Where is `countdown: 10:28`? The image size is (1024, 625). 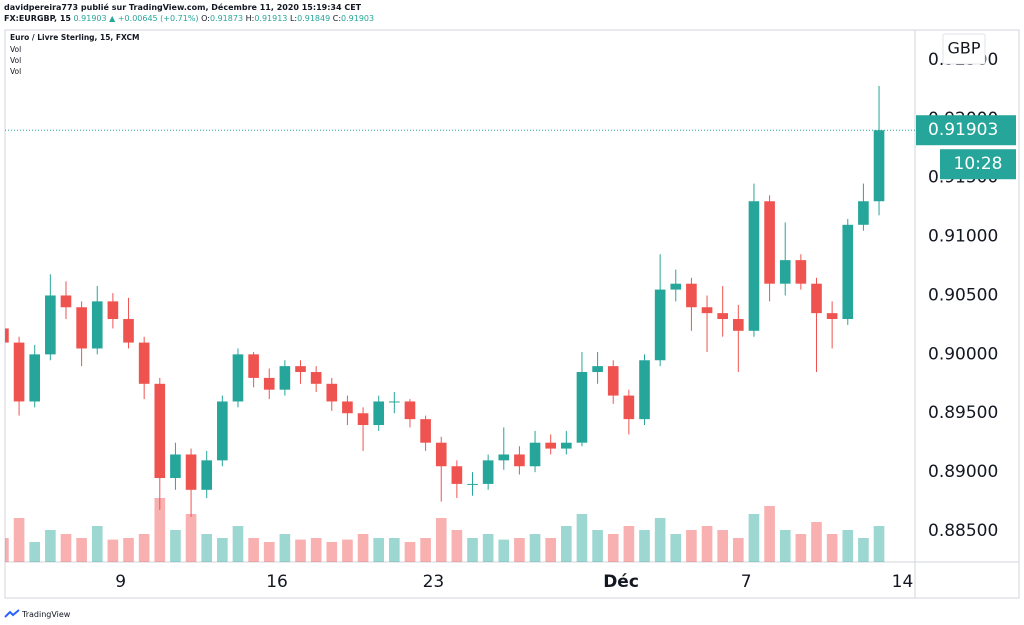
countdown: 10:28 is located at coordinates (978, 164).